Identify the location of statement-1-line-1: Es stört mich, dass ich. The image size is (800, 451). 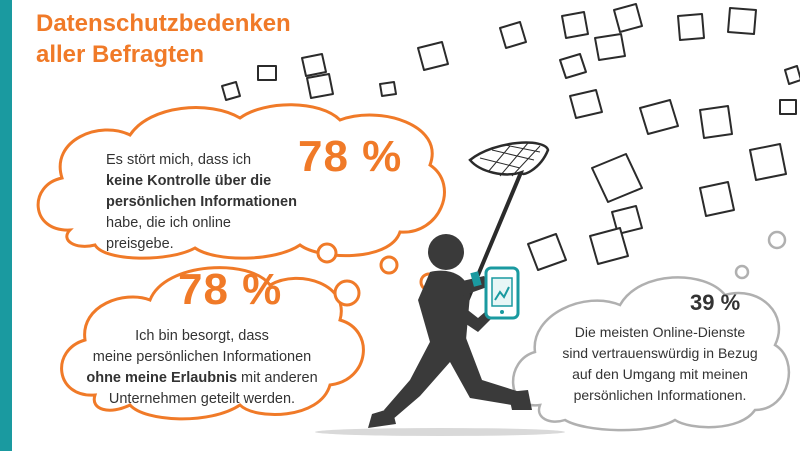
(179, 160).